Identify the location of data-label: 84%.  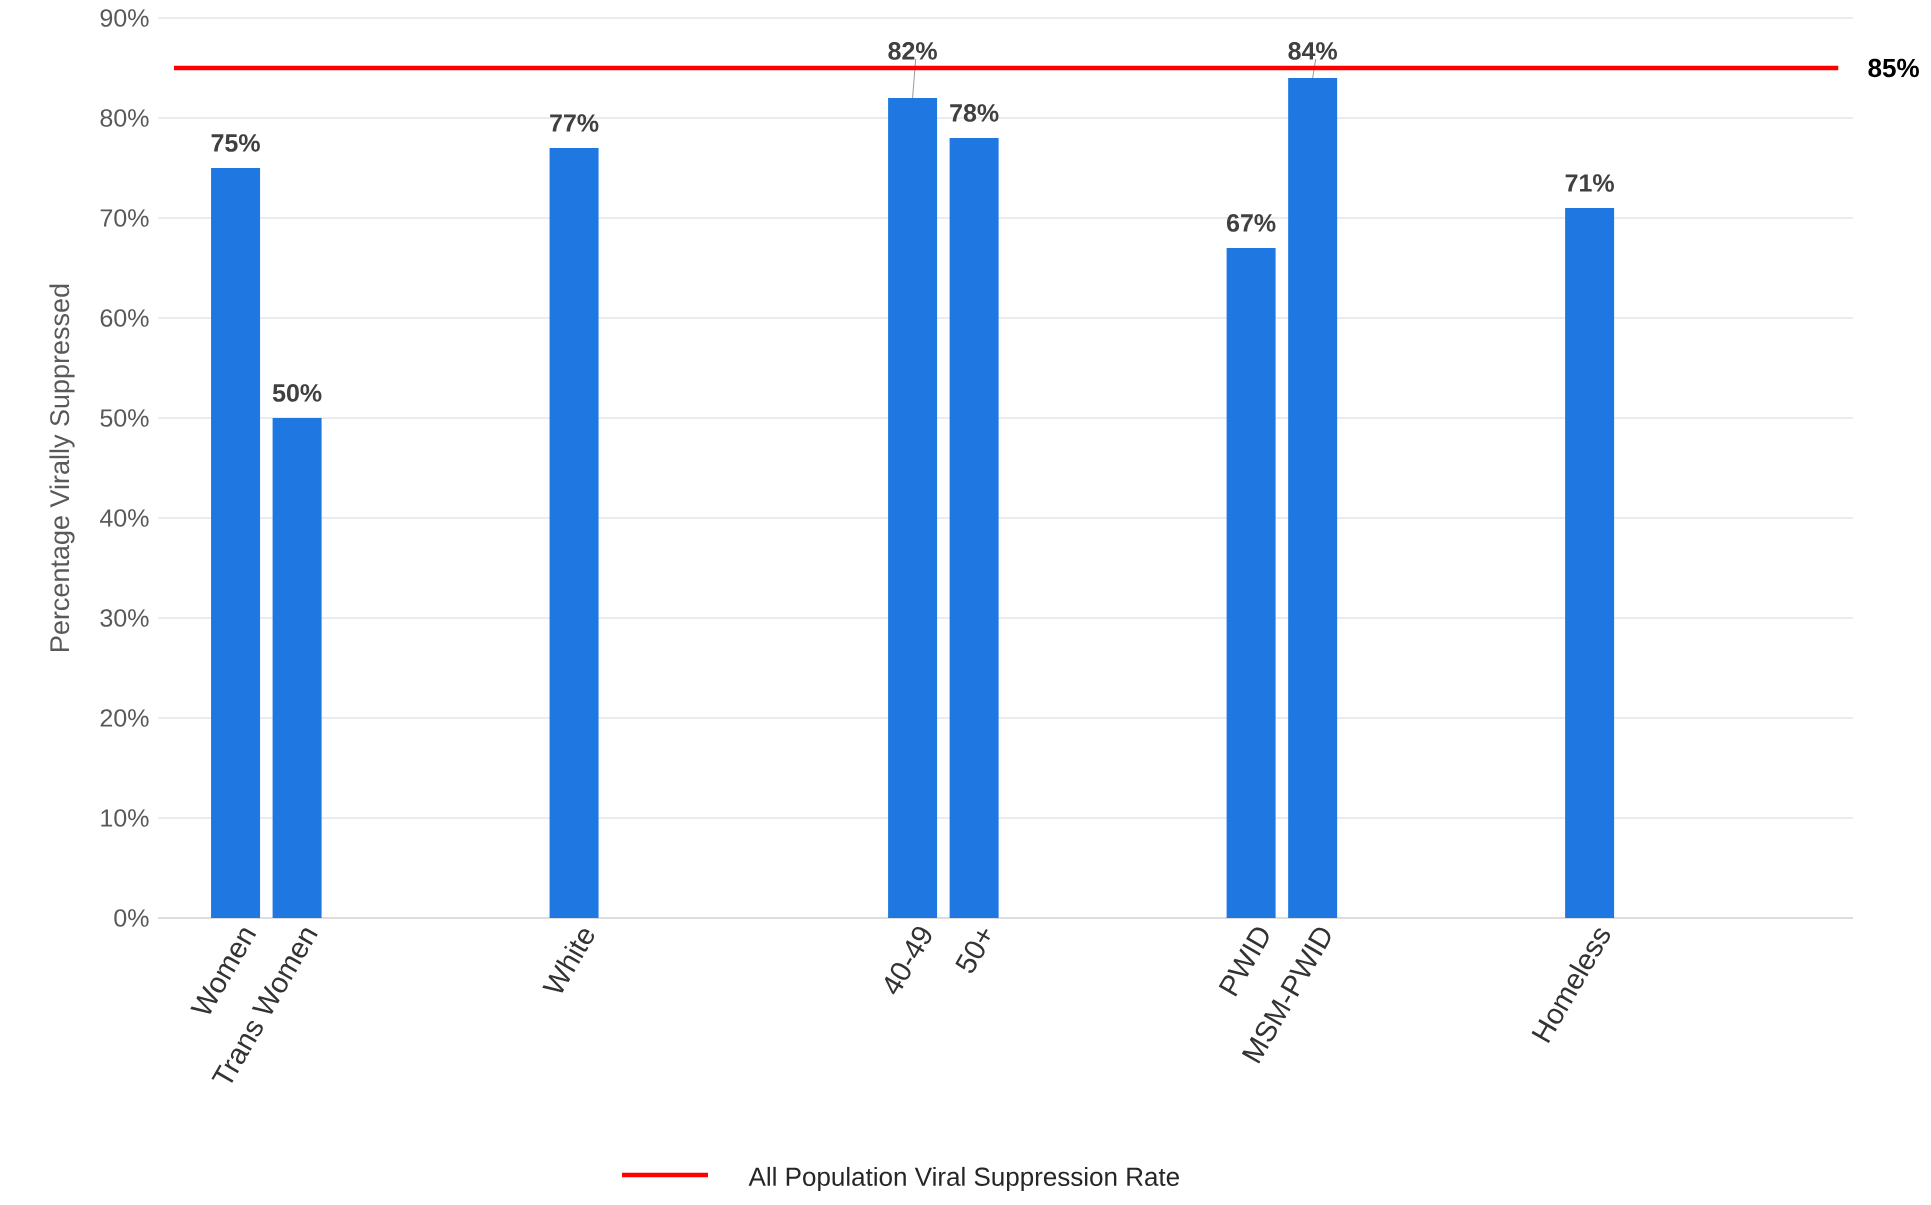
(1312, 51).